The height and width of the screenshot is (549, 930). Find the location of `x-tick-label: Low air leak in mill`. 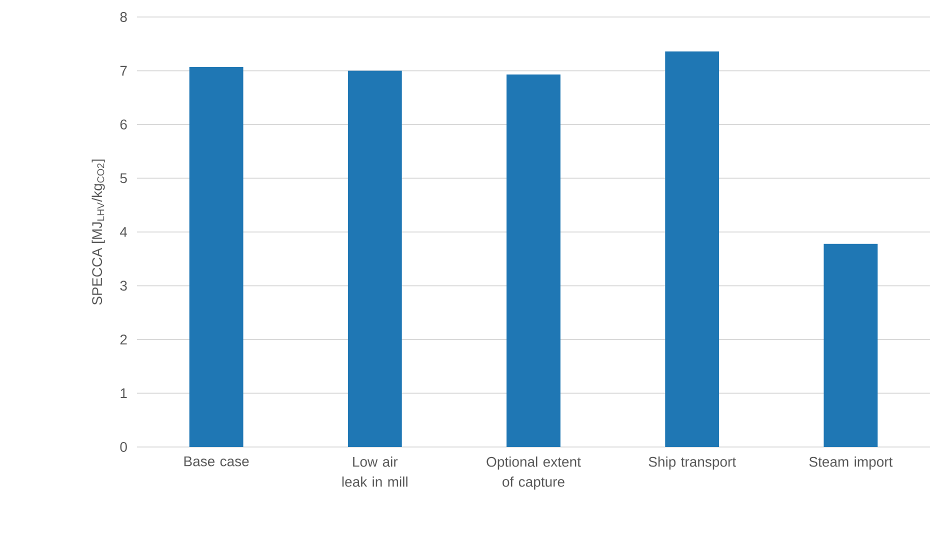

x-tick-label: Low air leak in mill is located at coordinates (375, 471).